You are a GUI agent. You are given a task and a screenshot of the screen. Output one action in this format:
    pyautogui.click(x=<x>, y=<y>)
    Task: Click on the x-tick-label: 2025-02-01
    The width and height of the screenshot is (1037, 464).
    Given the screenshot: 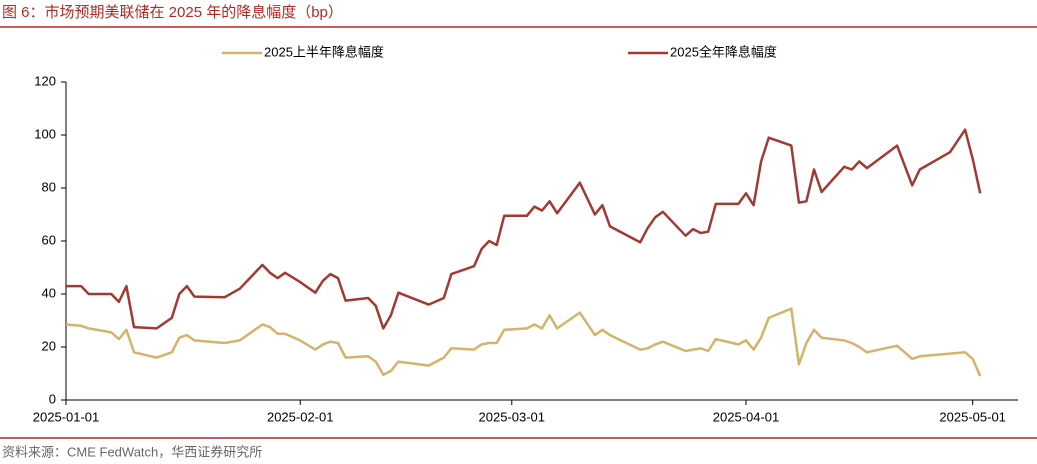 What is the action you would take?
    pyautogui.click(x=300, y=416)
    